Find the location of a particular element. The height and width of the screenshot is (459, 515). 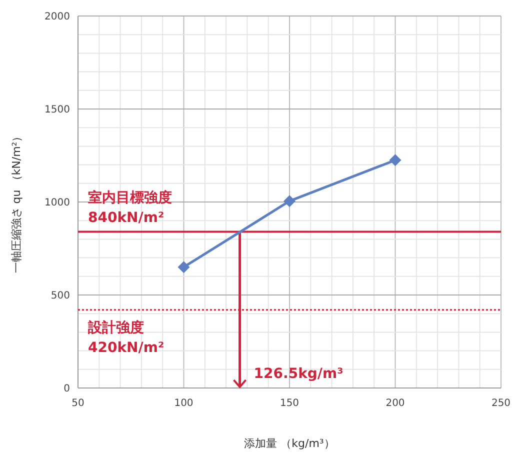

x-tick-label: 150 is located at coordinates (290, 403).